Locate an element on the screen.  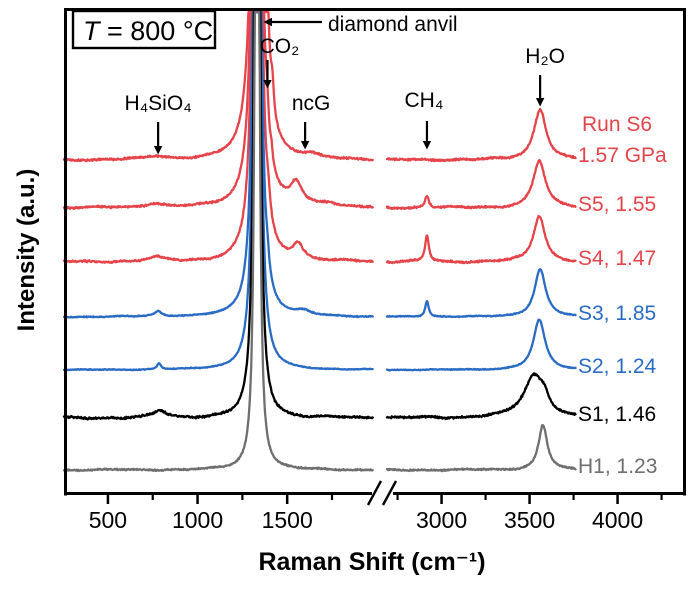
annotation-label-h4sio4: H₄SiO₄ is located at coordinates (157, 103).